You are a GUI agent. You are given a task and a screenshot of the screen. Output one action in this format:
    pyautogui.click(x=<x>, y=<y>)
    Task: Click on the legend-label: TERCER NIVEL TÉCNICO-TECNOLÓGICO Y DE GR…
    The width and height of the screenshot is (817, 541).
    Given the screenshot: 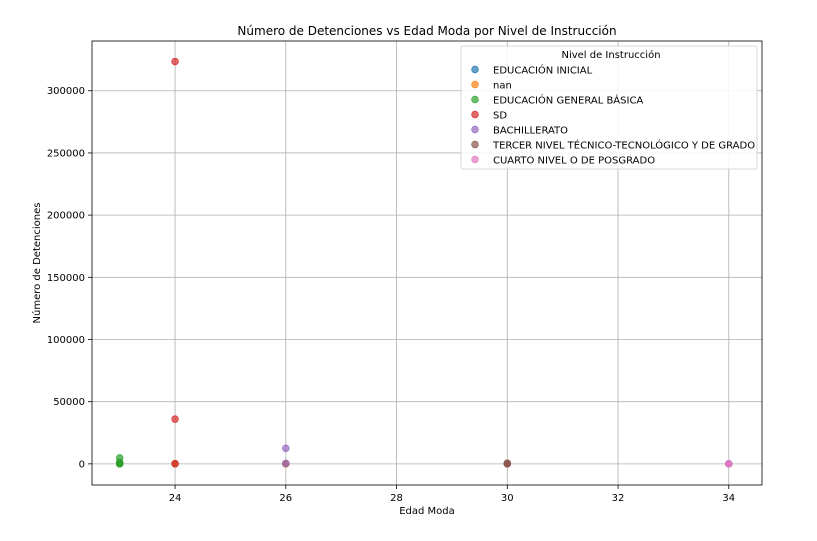 What is the action you would take?
    pyautogui.click(x=623, y=145)
    